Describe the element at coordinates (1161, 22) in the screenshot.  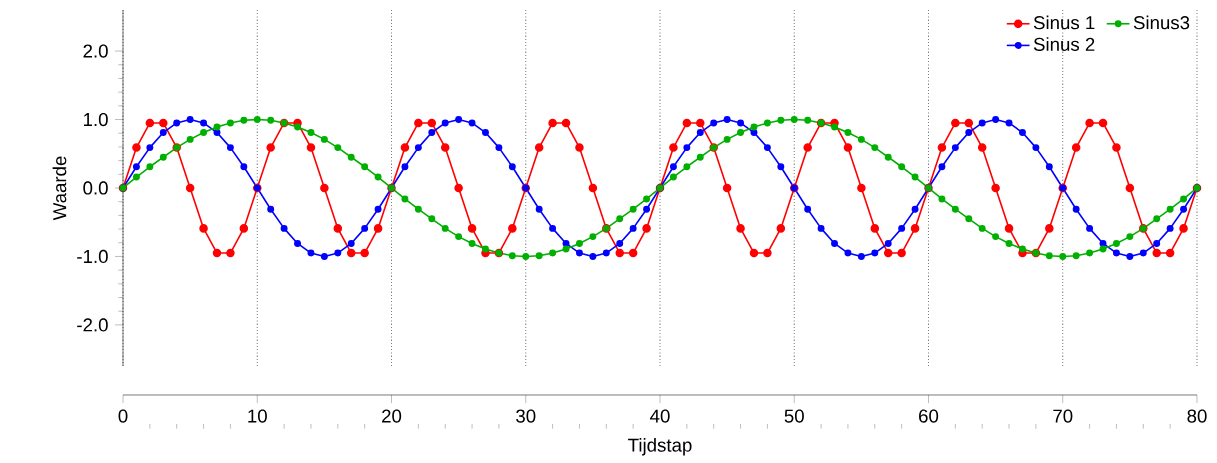
I see `legend-label: Sinus3` at that location.